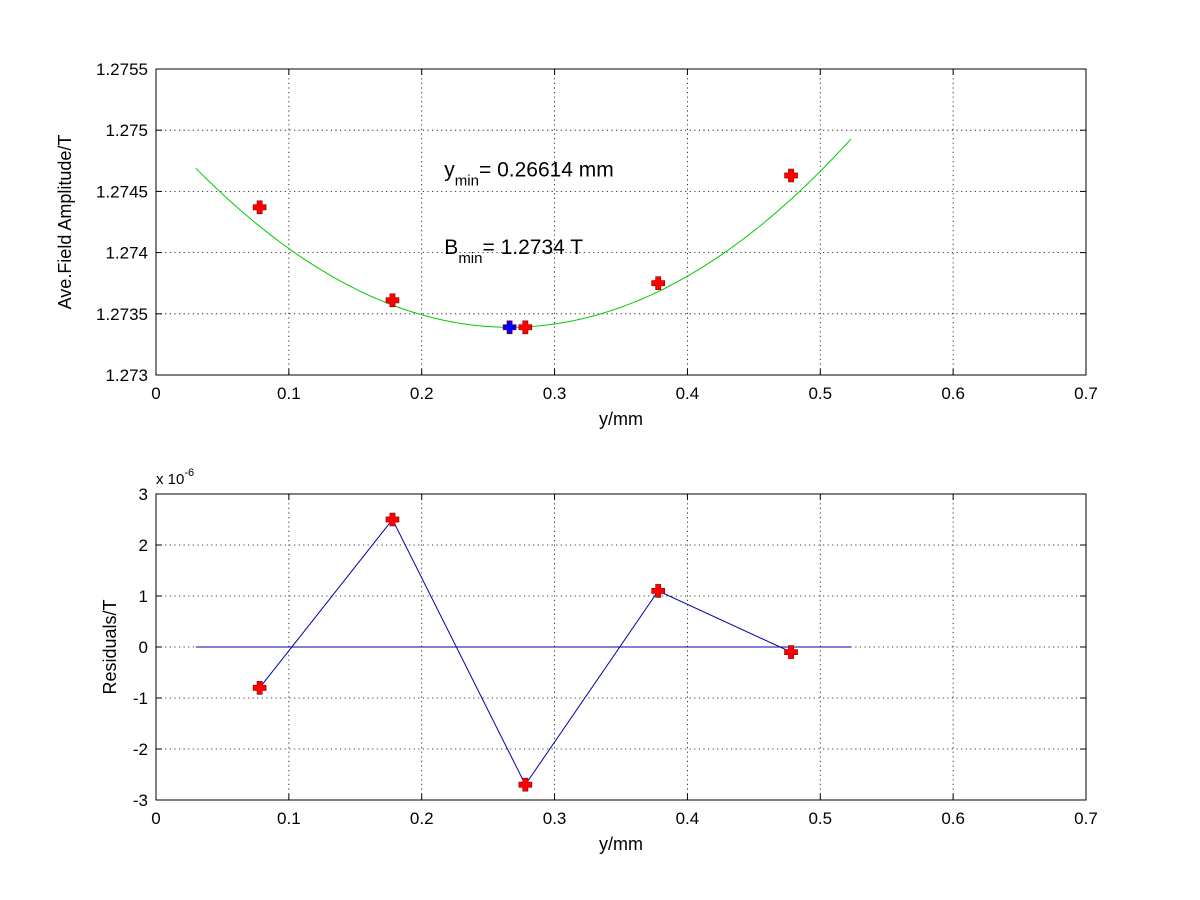  What do you see at coordinates (140, 749) in the screenshot?
I see `resid-y-tick-label: -2` at bounding box center [140, 749].